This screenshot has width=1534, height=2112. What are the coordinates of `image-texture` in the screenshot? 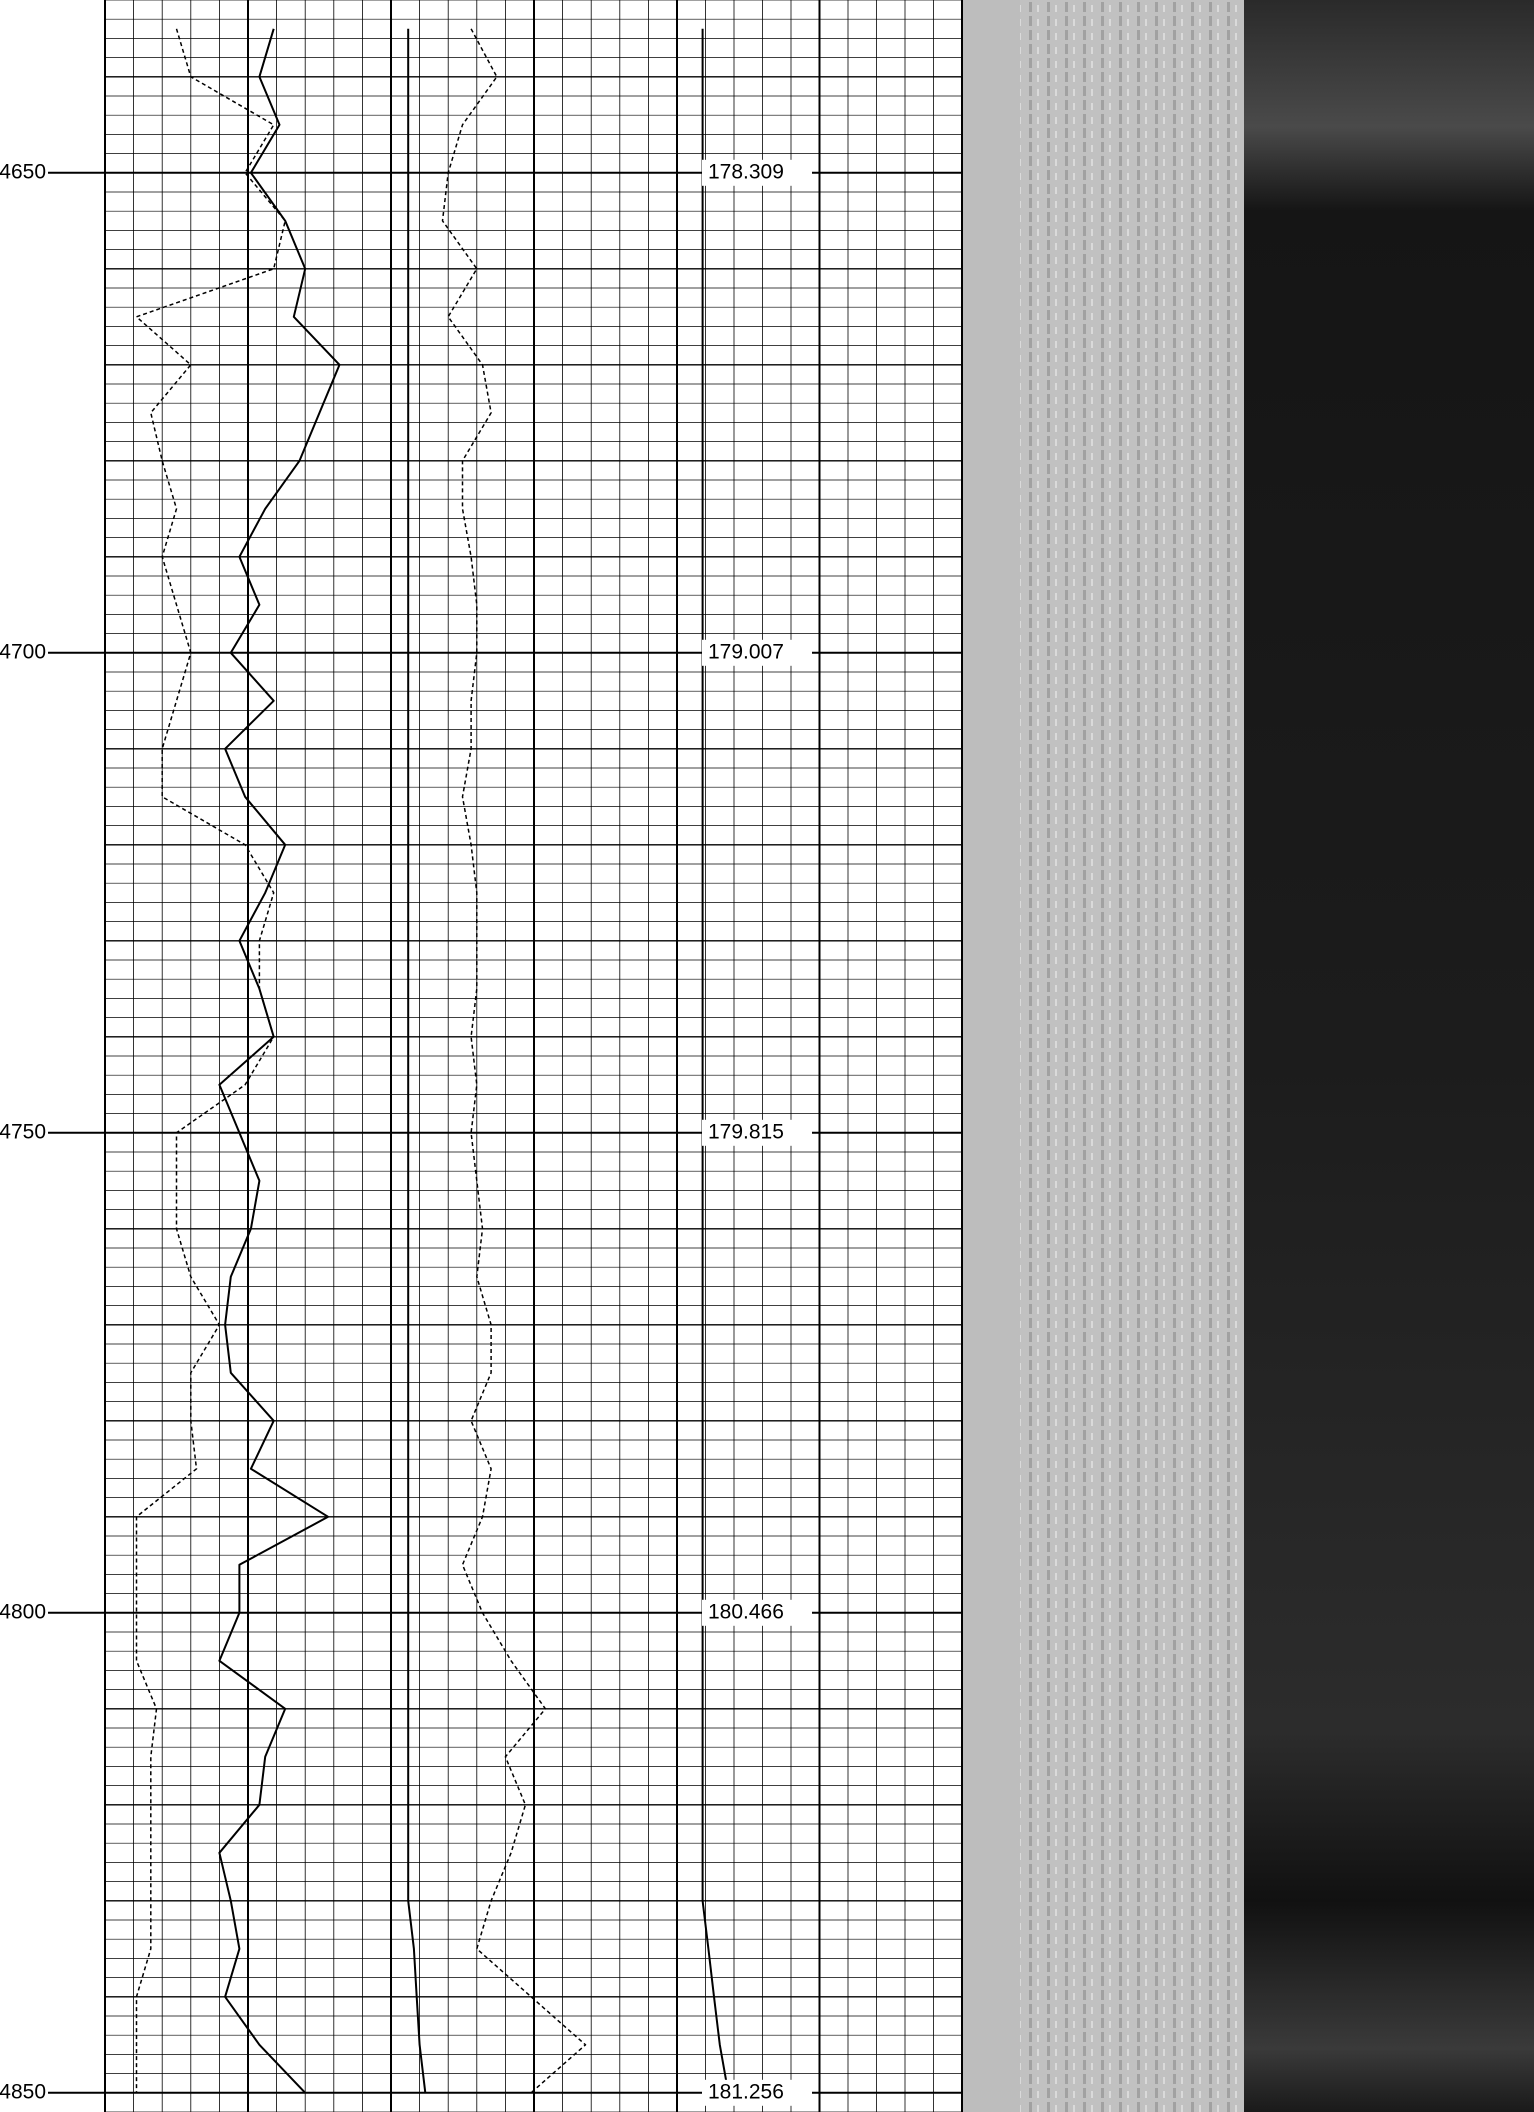 It's located at (1132, 1056).